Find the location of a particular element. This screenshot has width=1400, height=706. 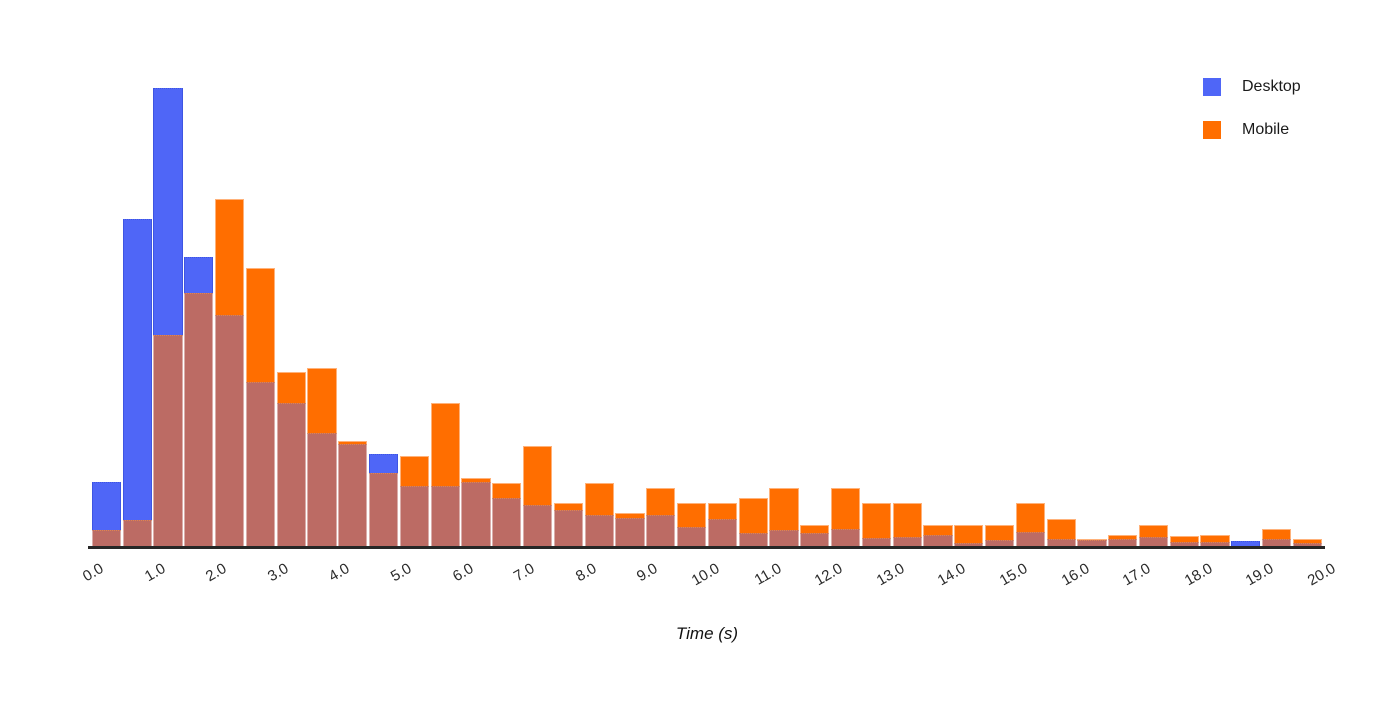

x-tick-label-19.0: 19.0 is located at coordinates (1260, 575).